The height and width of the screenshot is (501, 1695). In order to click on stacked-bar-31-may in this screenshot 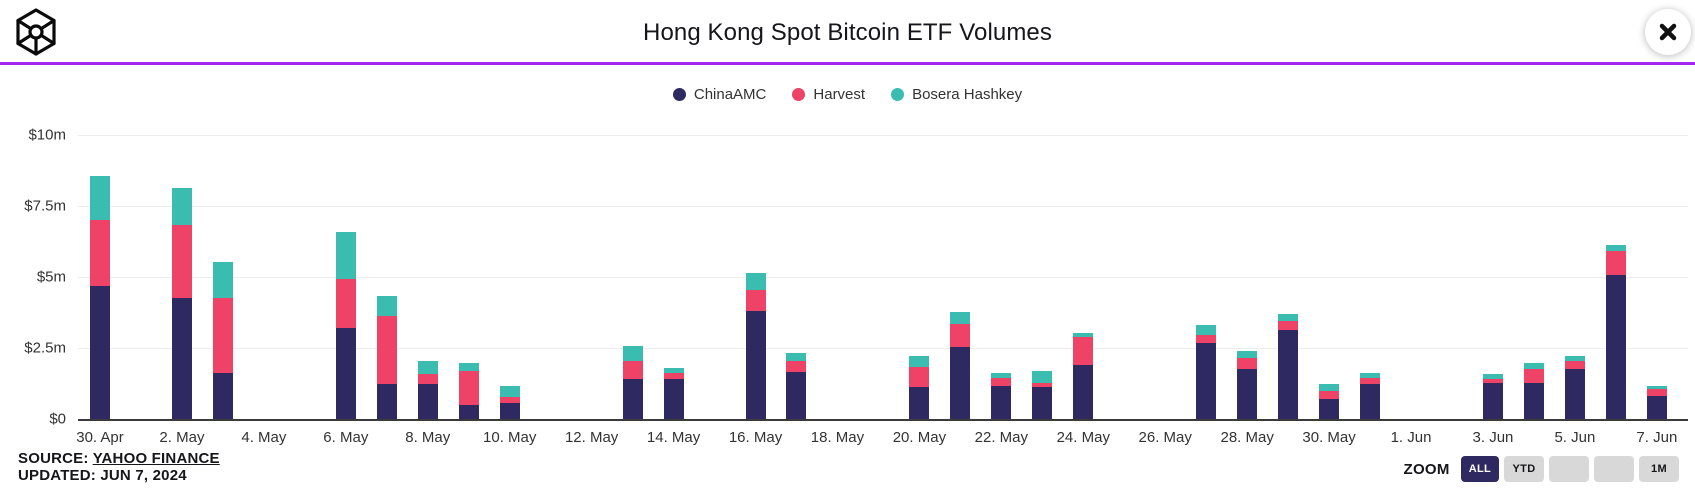, I will do `click(1370, 396)`.